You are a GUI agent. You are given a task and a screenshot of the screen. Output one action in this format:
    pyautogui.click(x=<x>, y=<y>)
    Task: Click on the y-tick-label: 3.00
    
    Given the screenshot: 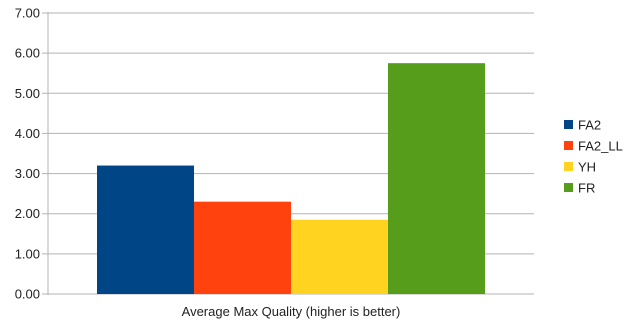 What is the action you would take?
    pyautogui.click(x=27, y=173)
    